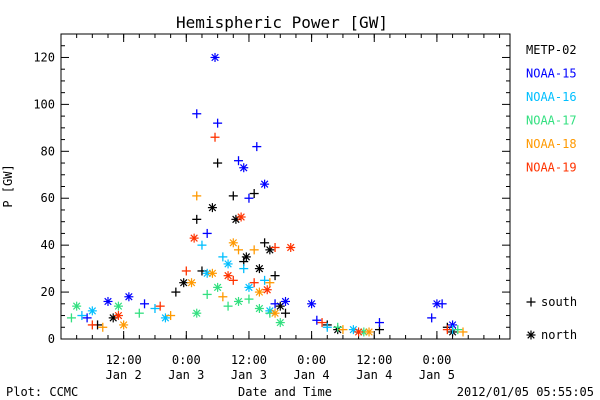 Image resolution: width=600 pixels, height=400 pixels. I want to click on plot-source: Plot: CCMC, so click(42, 392).